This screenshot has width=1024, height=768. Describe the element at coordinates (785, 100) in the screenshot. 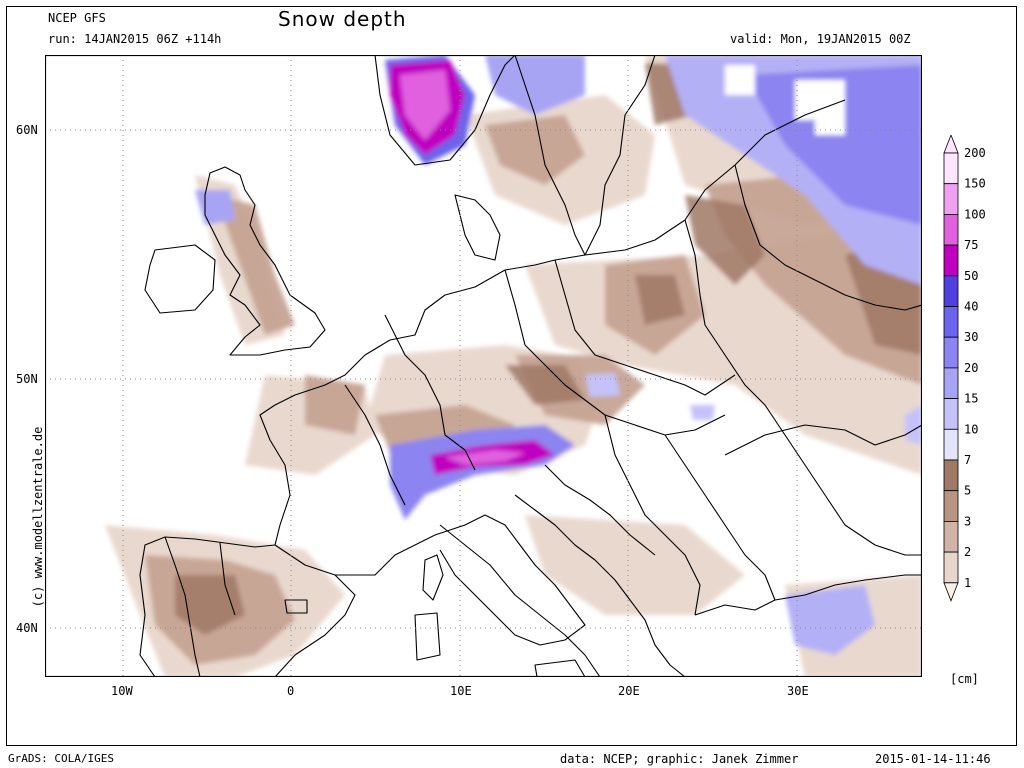

I see `snow-free-patches` at that location.